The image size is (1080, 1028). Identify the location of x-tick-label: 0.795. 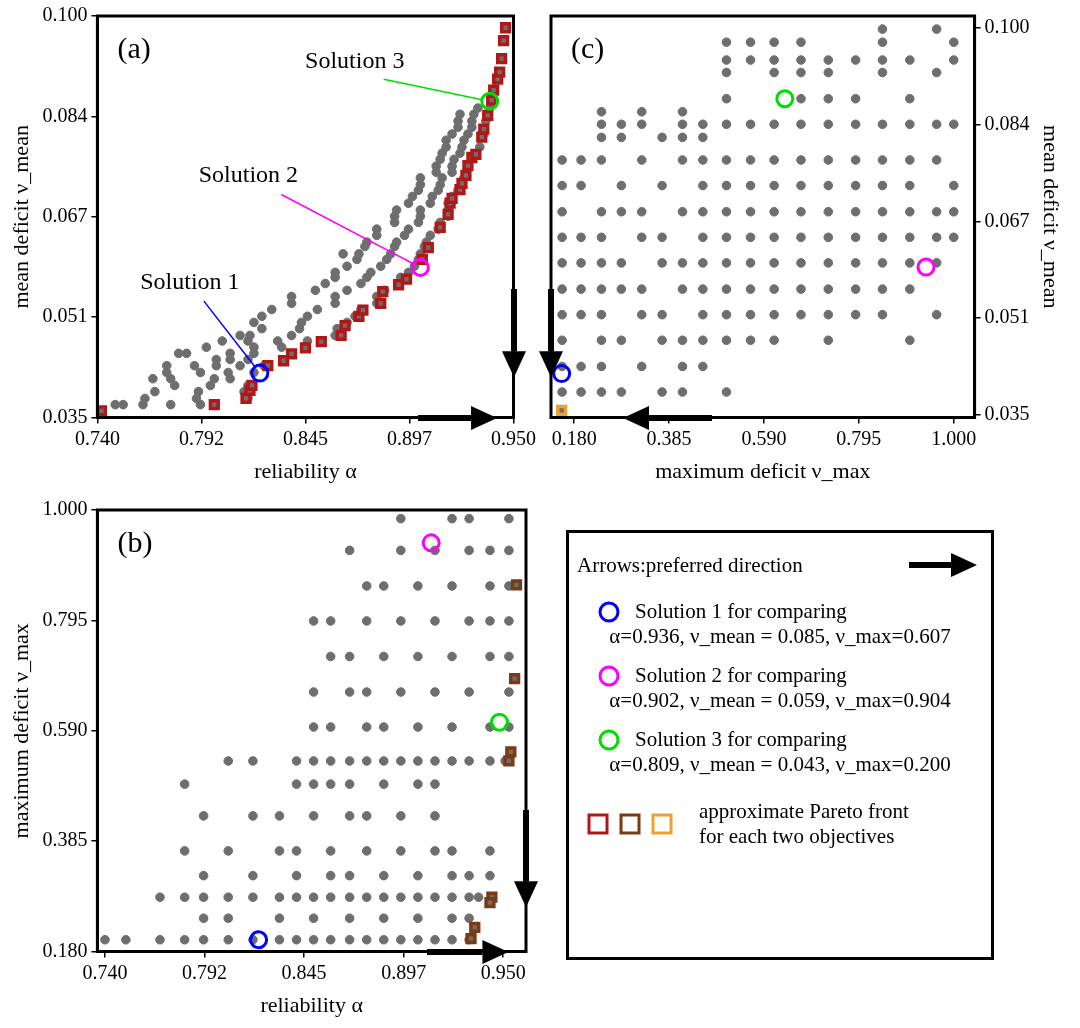
(859, 437).